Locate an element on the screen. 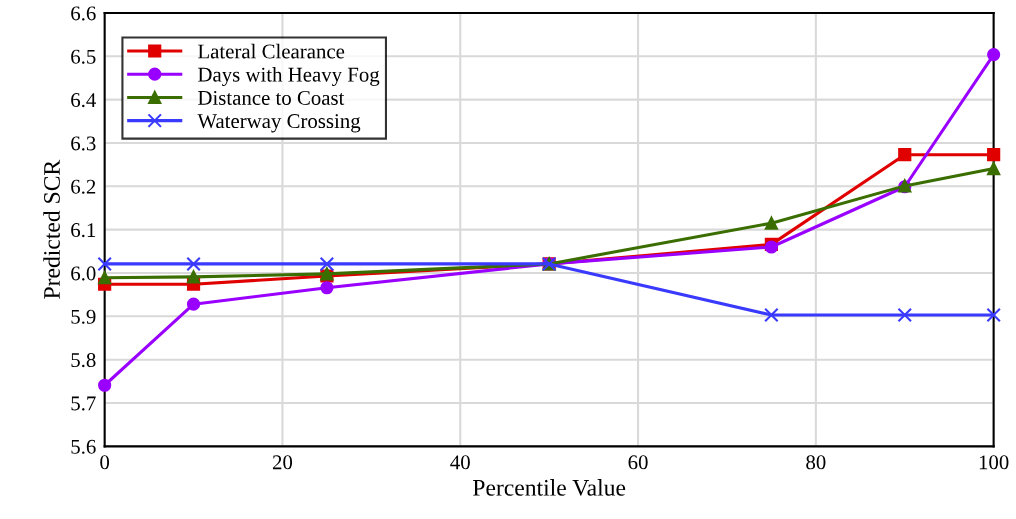 The image size is (1016, 519). x-tick-label: 60 is located at coordinates (638, 462).